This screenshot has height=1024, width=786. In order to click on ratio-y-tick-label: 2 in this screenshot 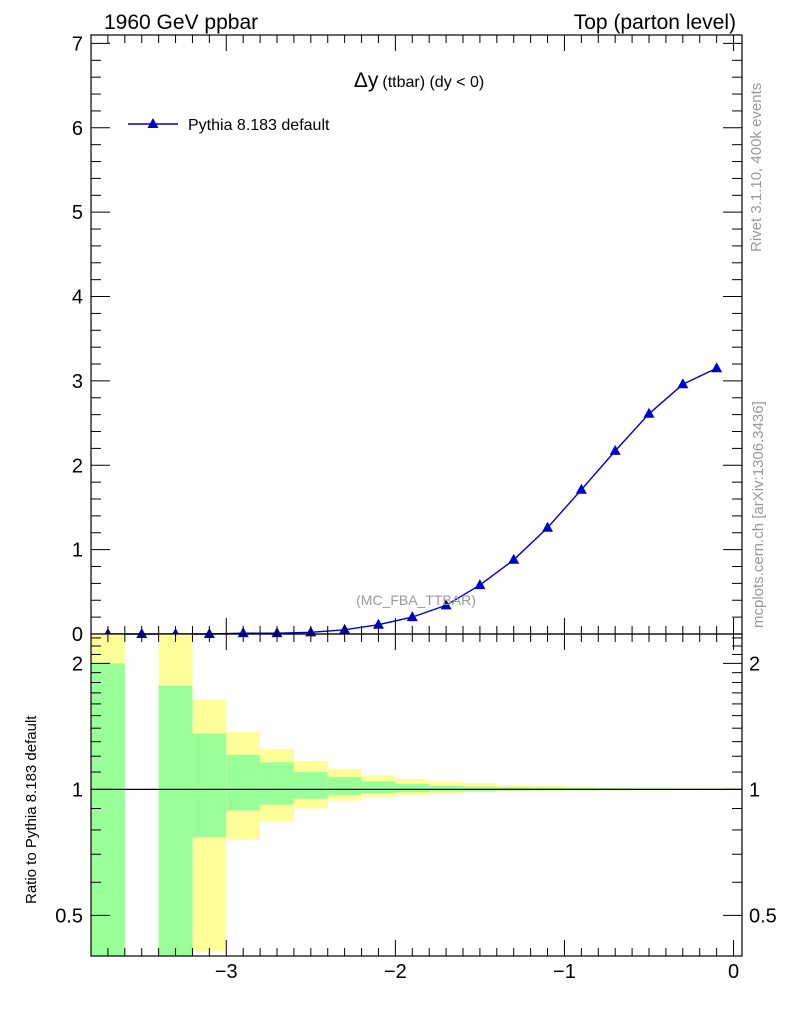, I will do `click(77, 664)`.